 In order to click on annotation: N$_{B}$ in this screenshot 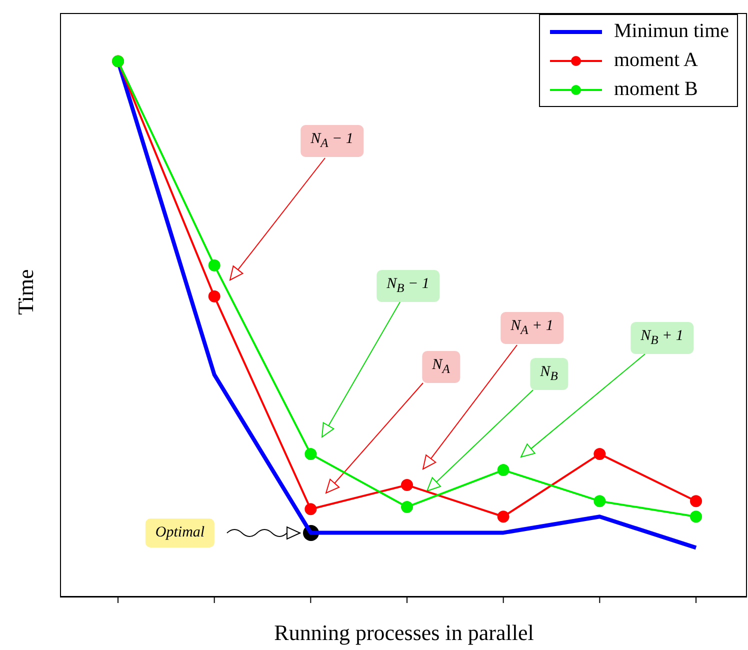, I will do `click(549, 374)`.